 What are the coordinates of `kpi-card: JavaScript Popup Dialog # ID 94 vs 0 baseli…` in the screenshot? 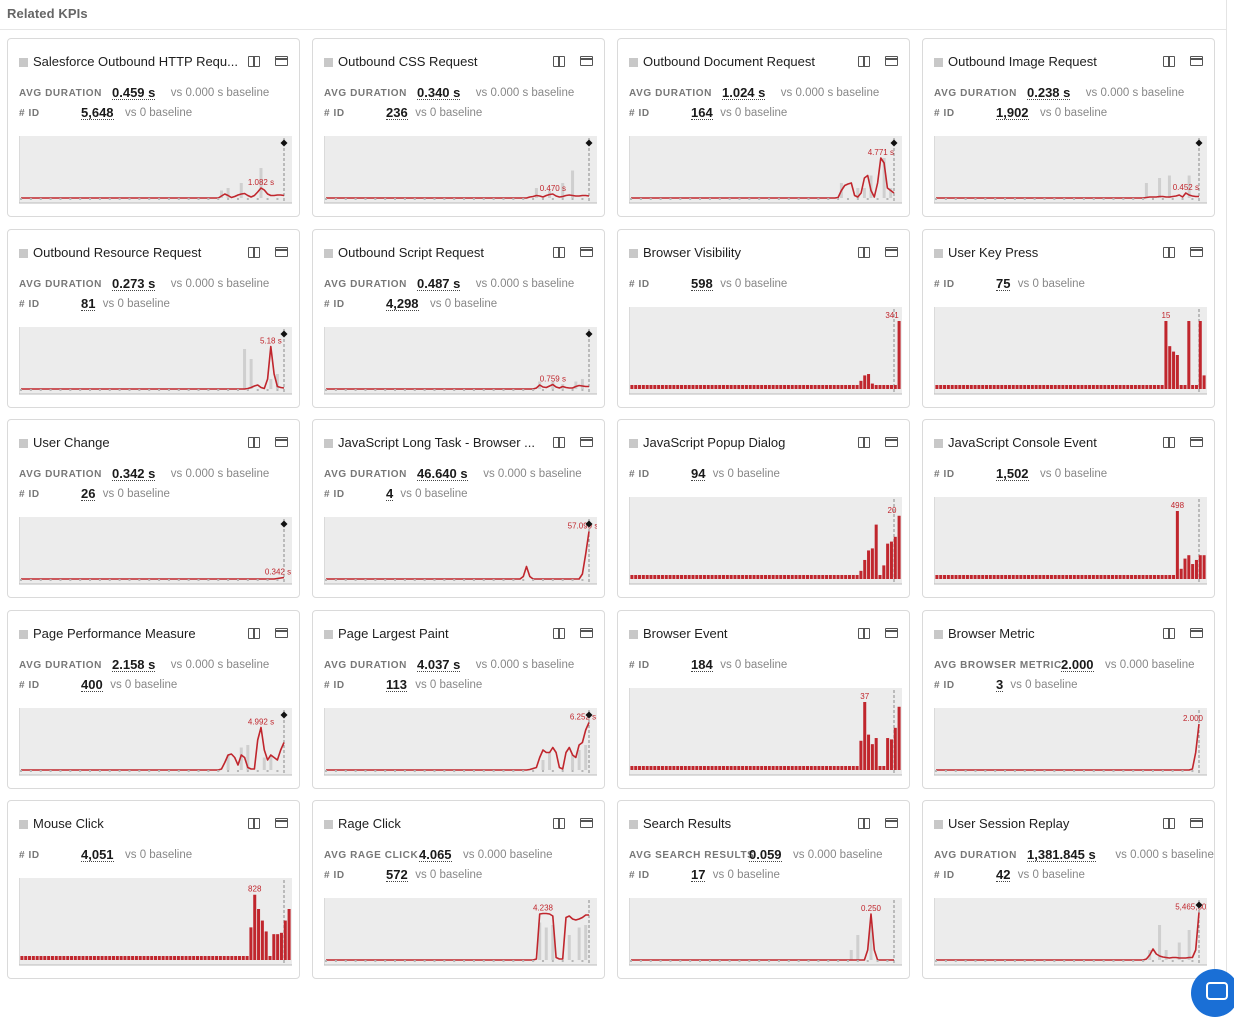 It's located at (763, 508).